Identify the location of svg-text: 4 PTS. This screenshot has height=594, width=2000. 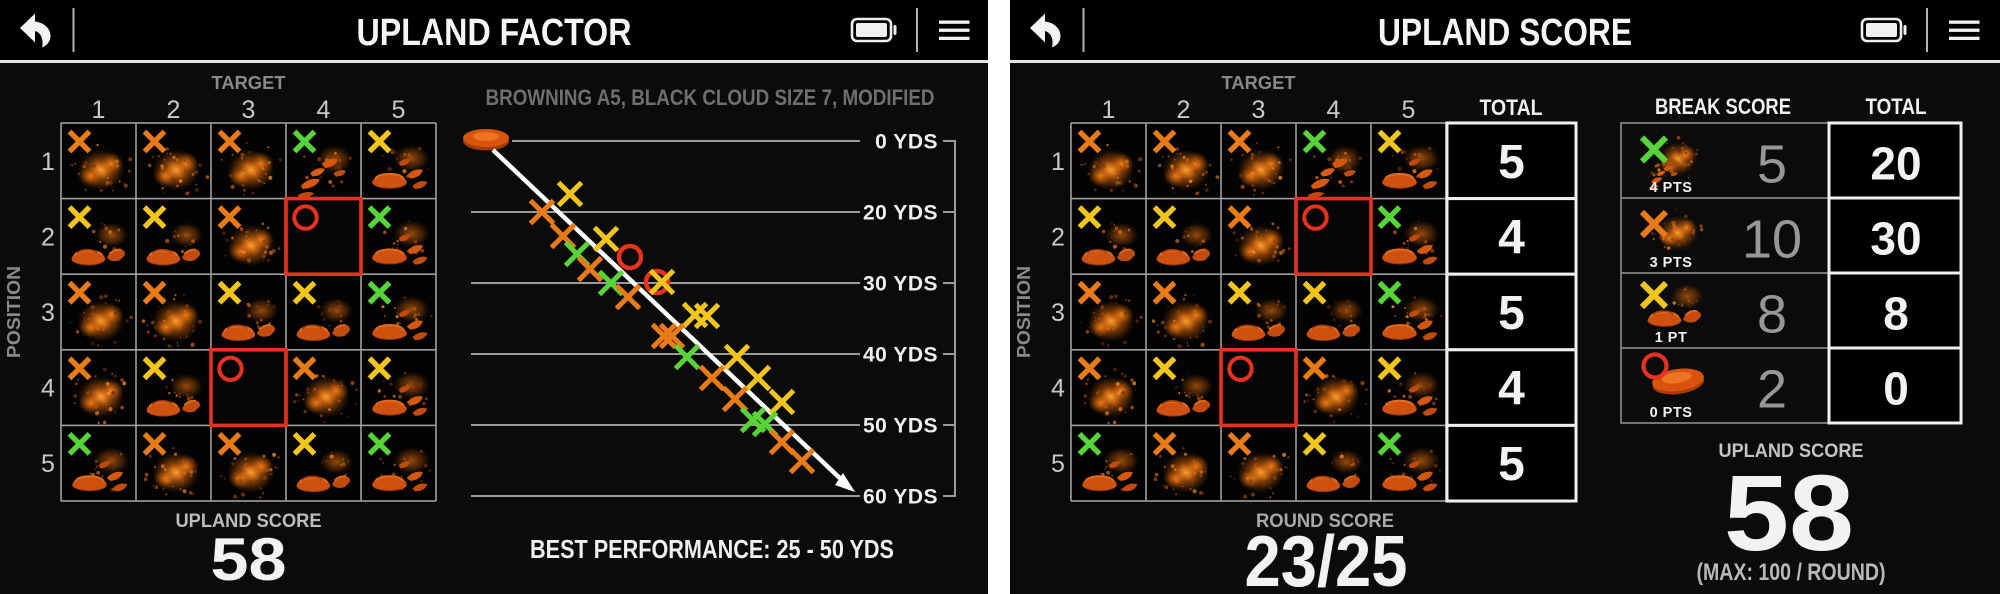
(1671, 188).